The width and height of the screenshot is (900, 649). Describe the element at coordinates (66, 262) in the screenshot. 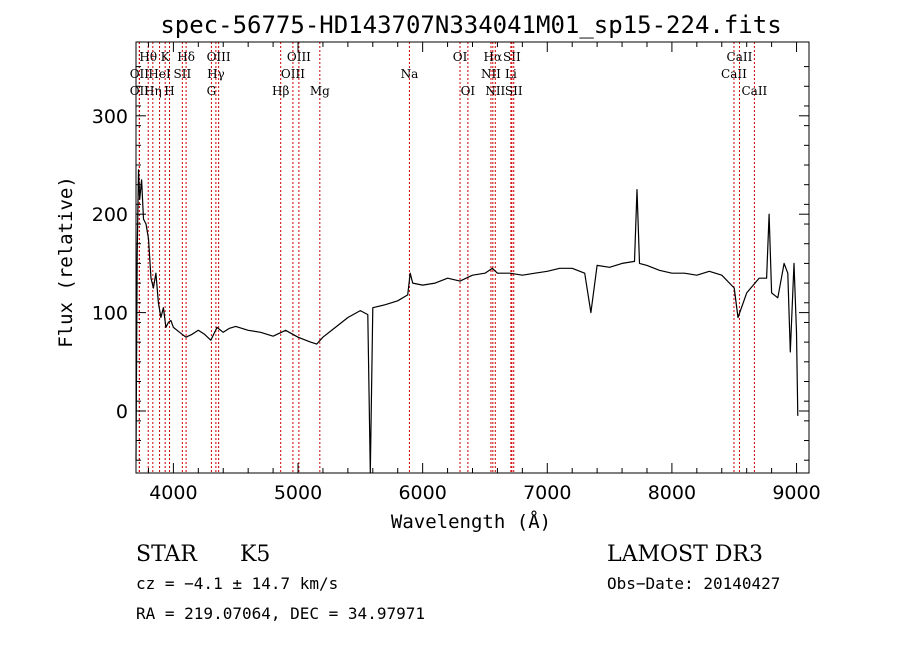

I see `y-axis-label: Flux (relative)` at that location.